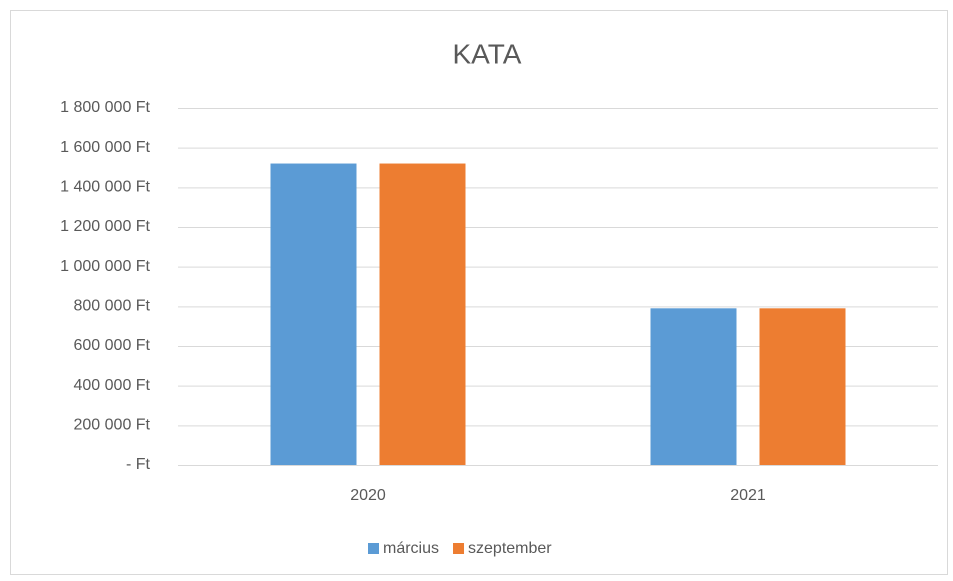 Image resolution: width=953 pixels, height=581 pixels. Describe the element at coordinates (510, 548) in the screenshot. I see `legend-label: szeptember` at that location.